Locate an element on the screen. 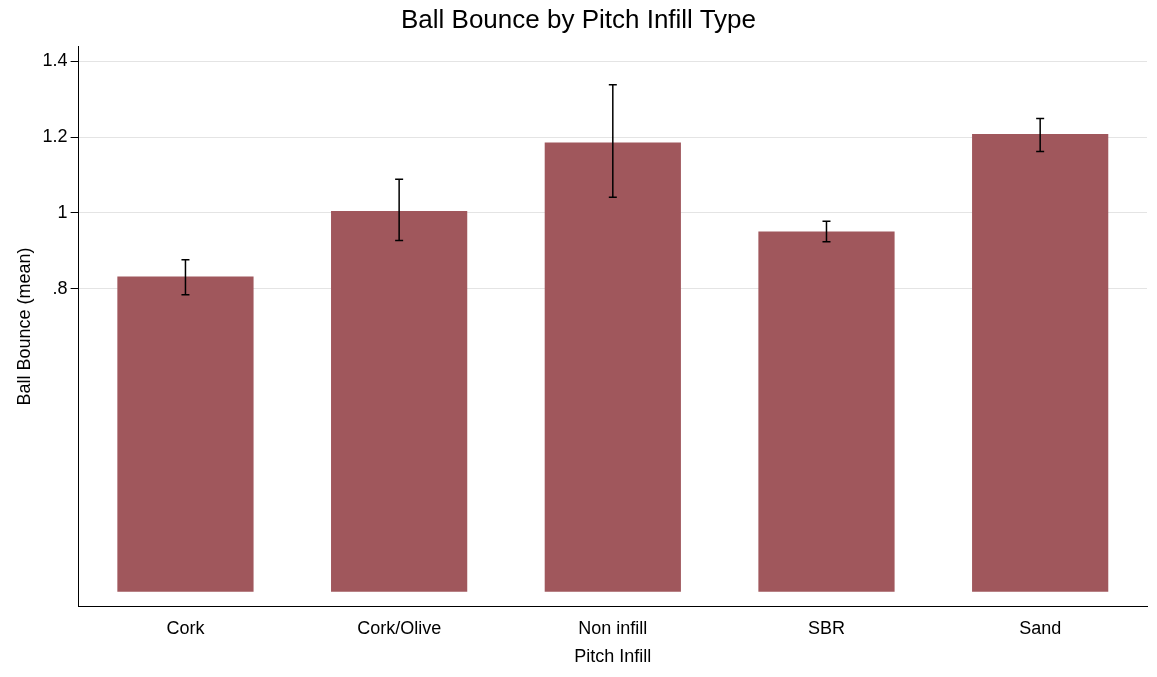 The width and height of the screenshot is (1157, 677). y-tick-label: 1.2 is located at coordinates (55, 136).